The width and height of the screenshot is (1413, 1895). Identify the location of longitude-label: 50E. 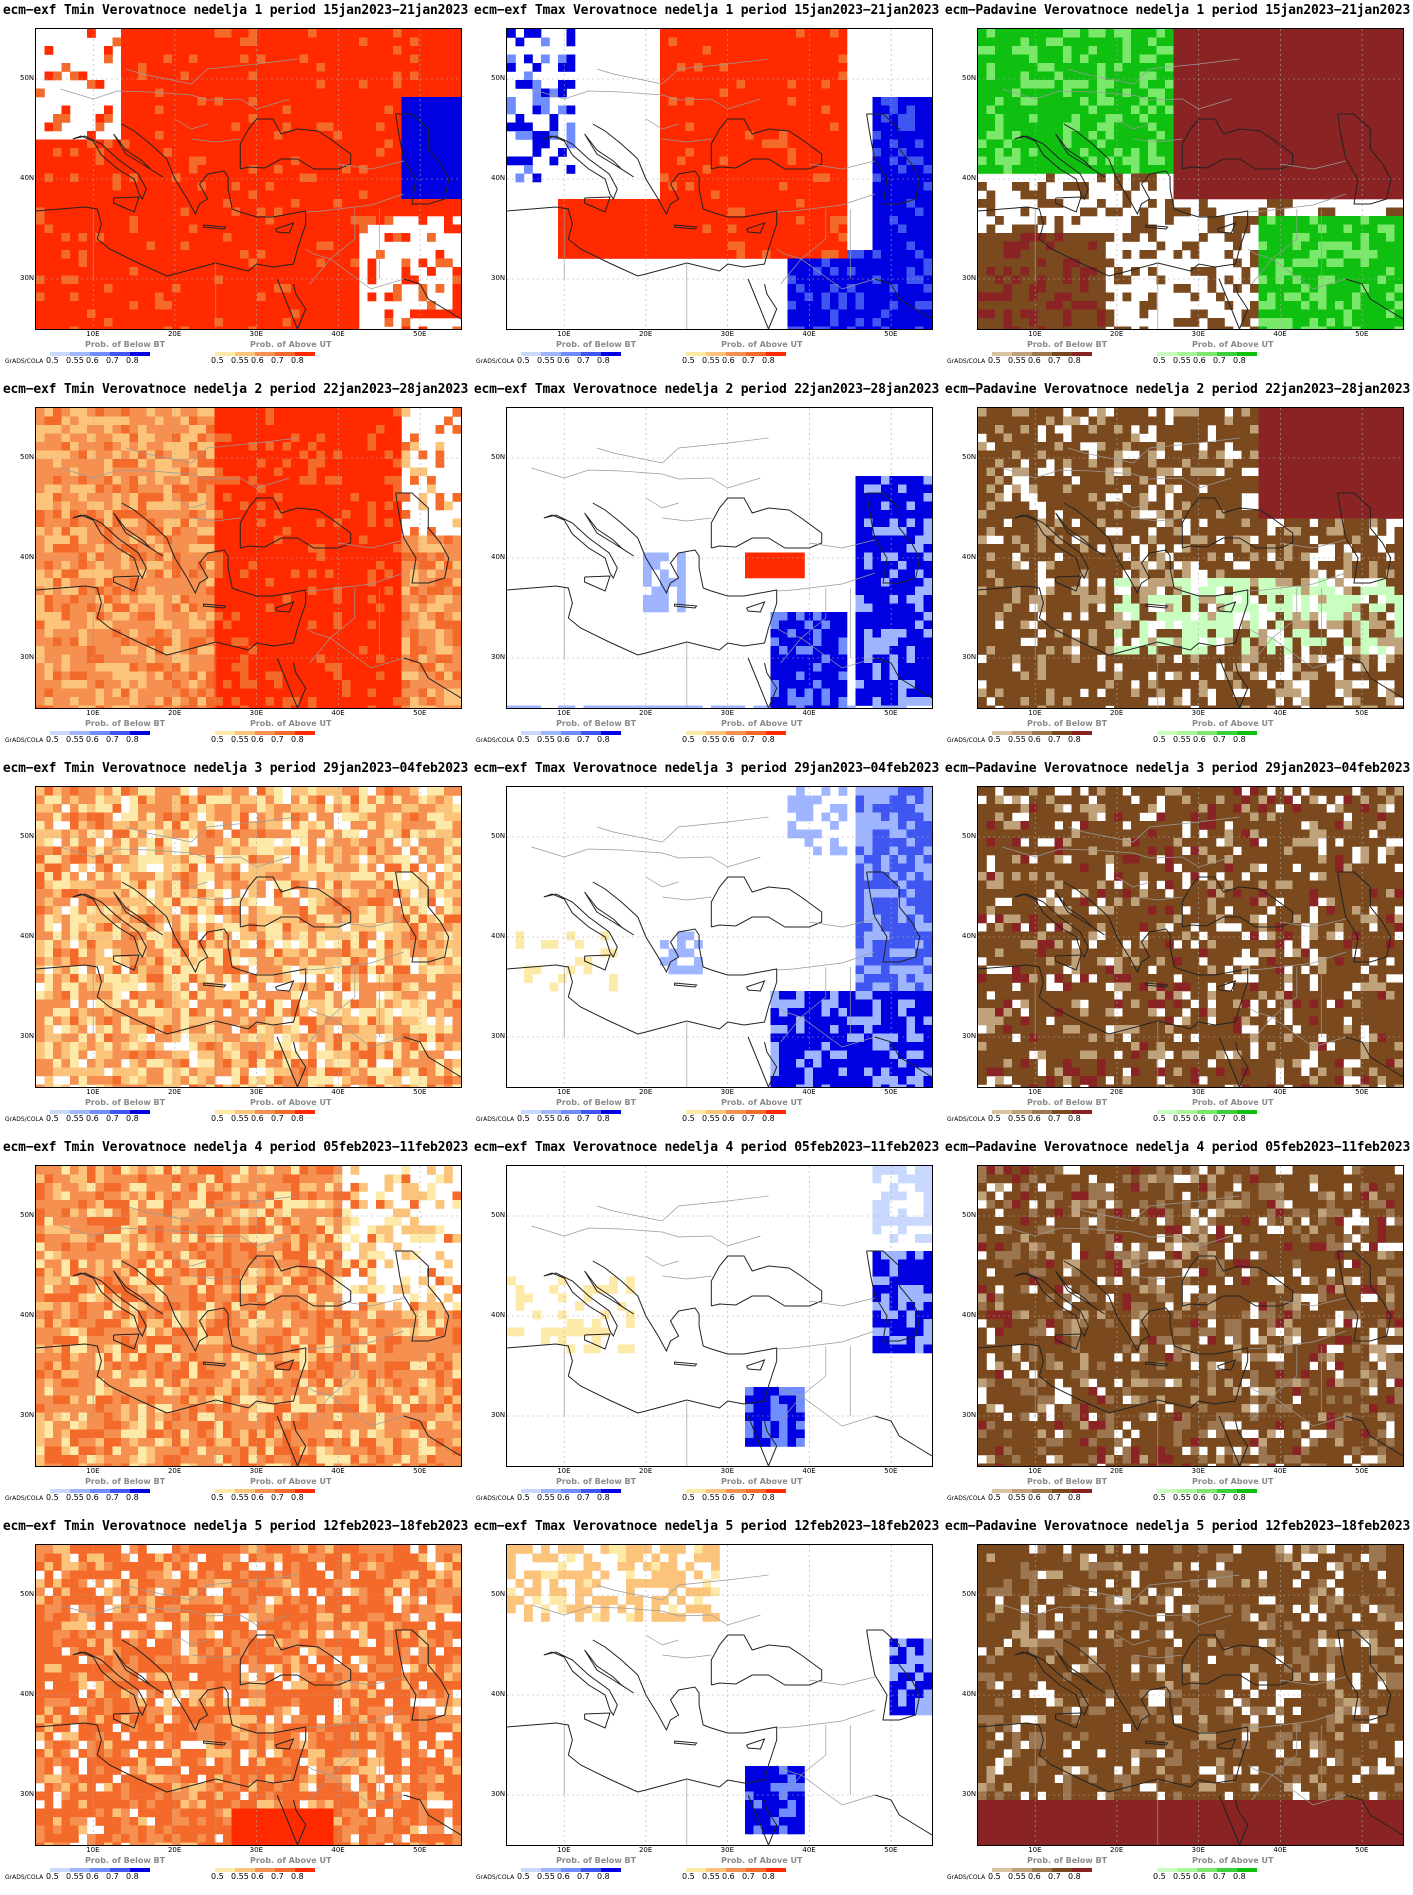
(891, 334).